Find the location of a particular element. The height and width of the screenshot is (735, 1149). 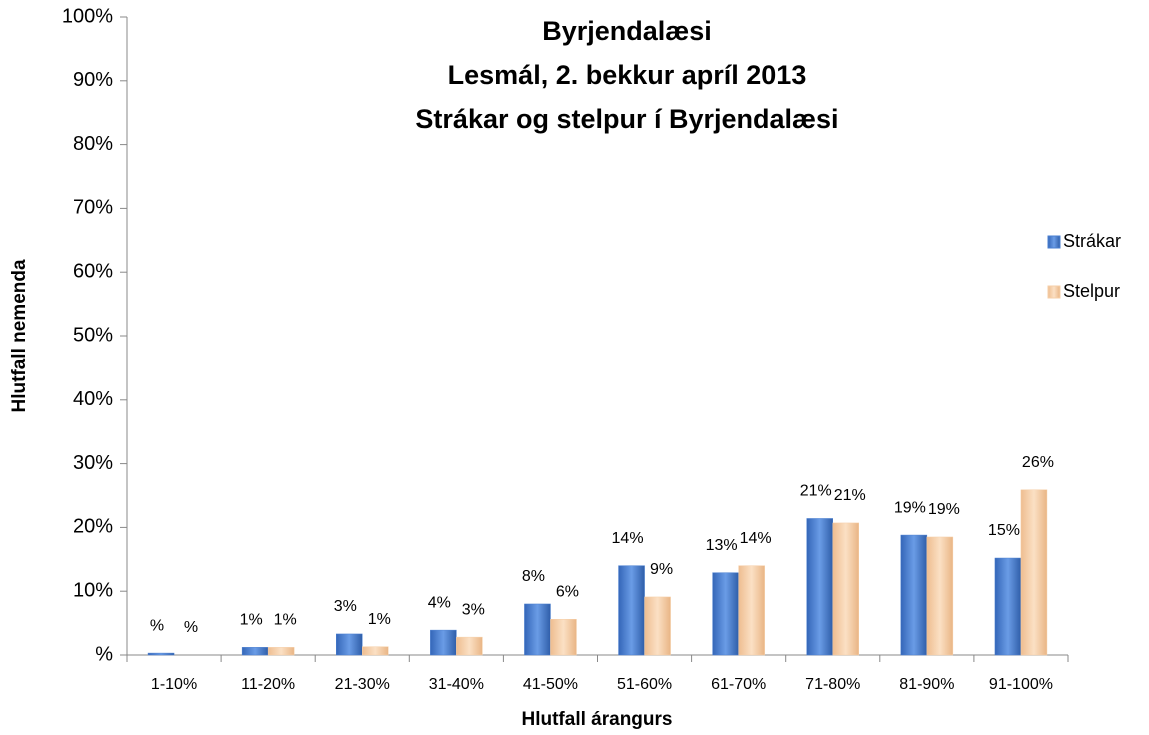

value-label: 6% is located at coordinates (567, 591).